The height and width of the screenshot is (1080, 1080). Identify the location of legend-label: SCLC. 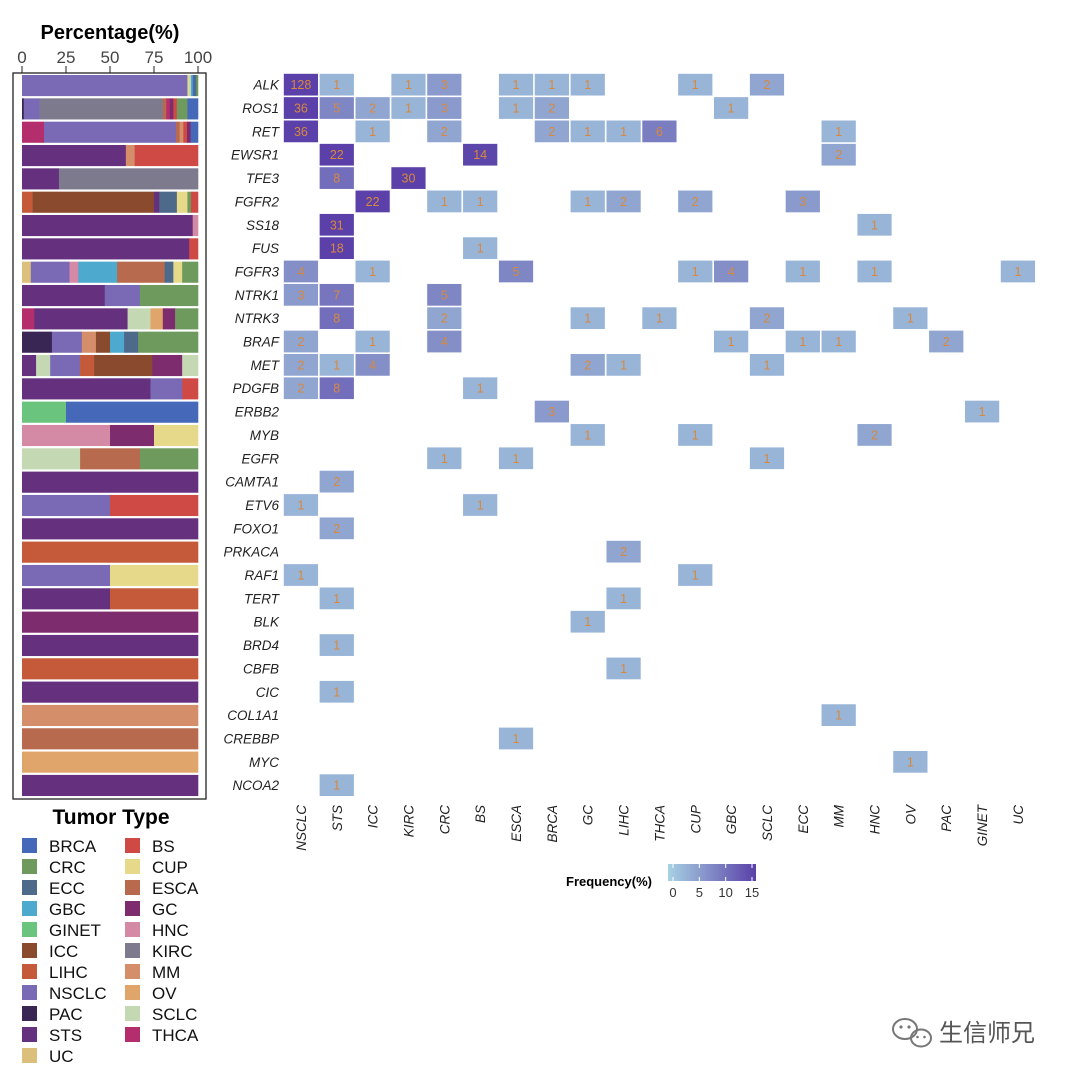
(174, 1014).